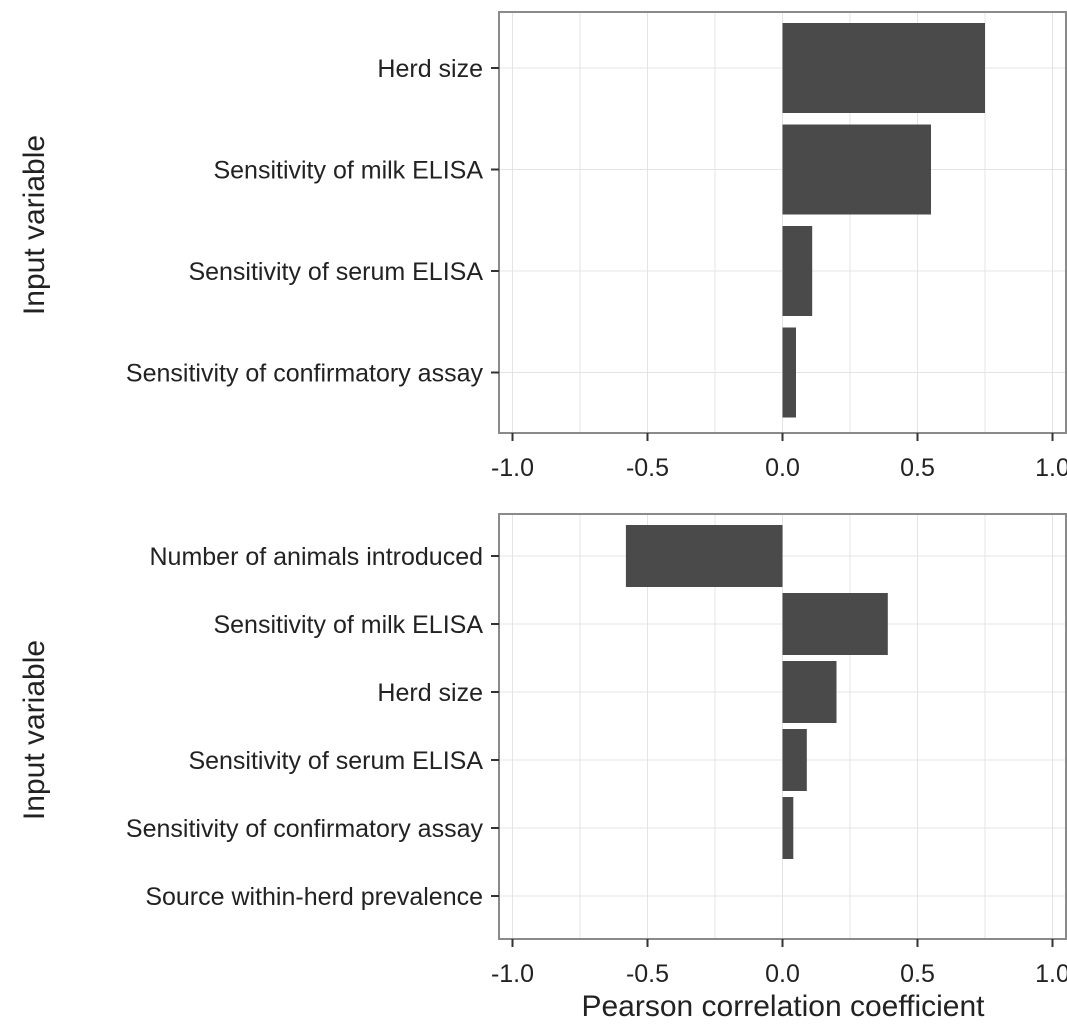  What do you see at coordinates (317, 557) in the screenshot?
I see `category-label: Number of animals introduced` at bounding box center [317, 557].